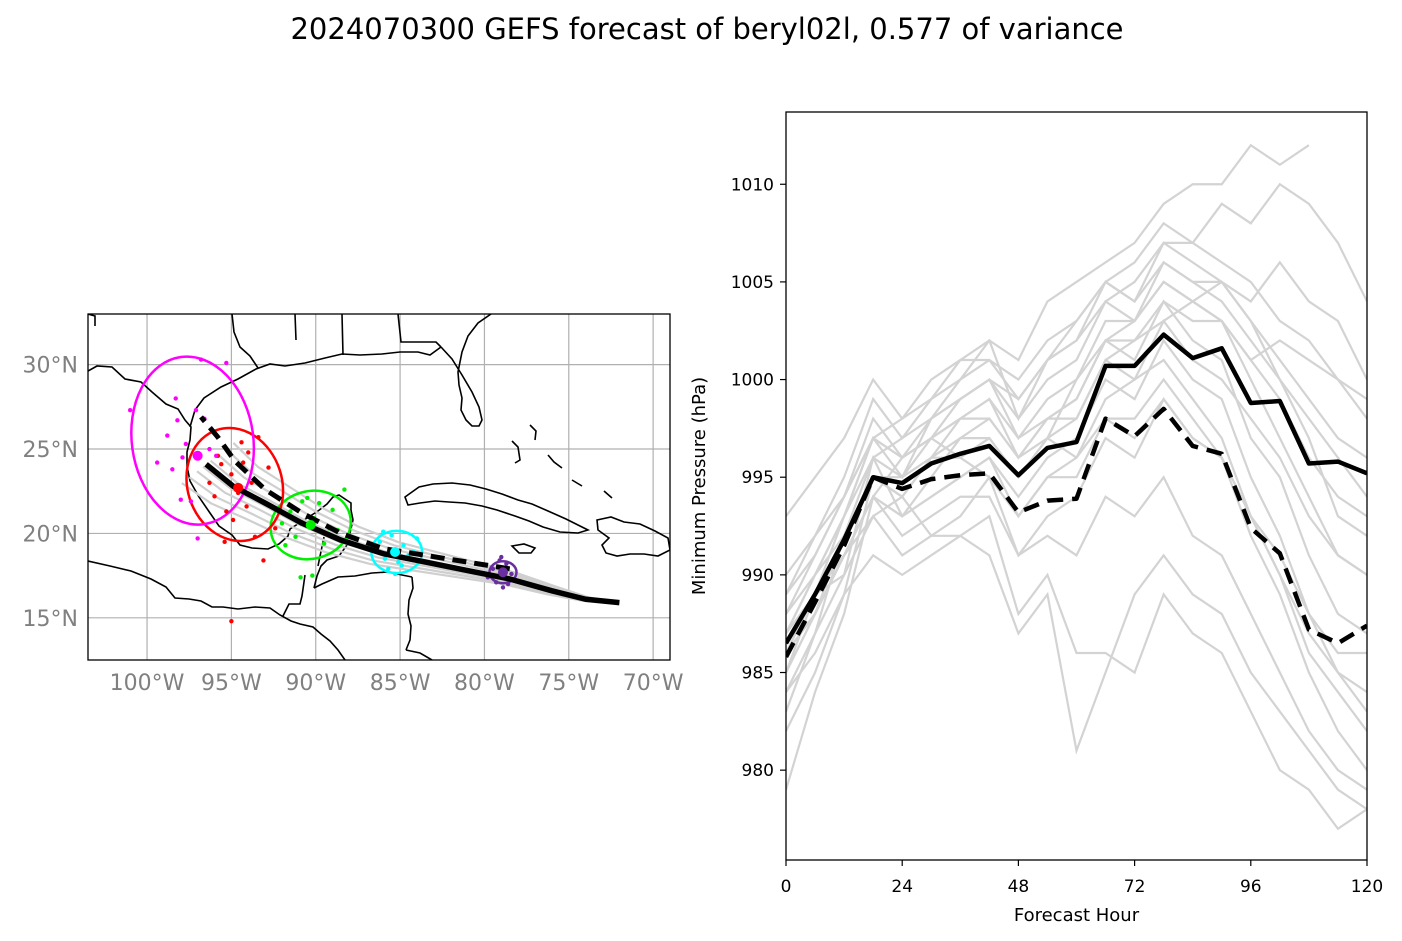 The width and height of the screenshot is (1402, 941). What do you see at coordinates (466, 370) in the screenshot?
I see `coastline-florida` at bounding box center [466, 370].